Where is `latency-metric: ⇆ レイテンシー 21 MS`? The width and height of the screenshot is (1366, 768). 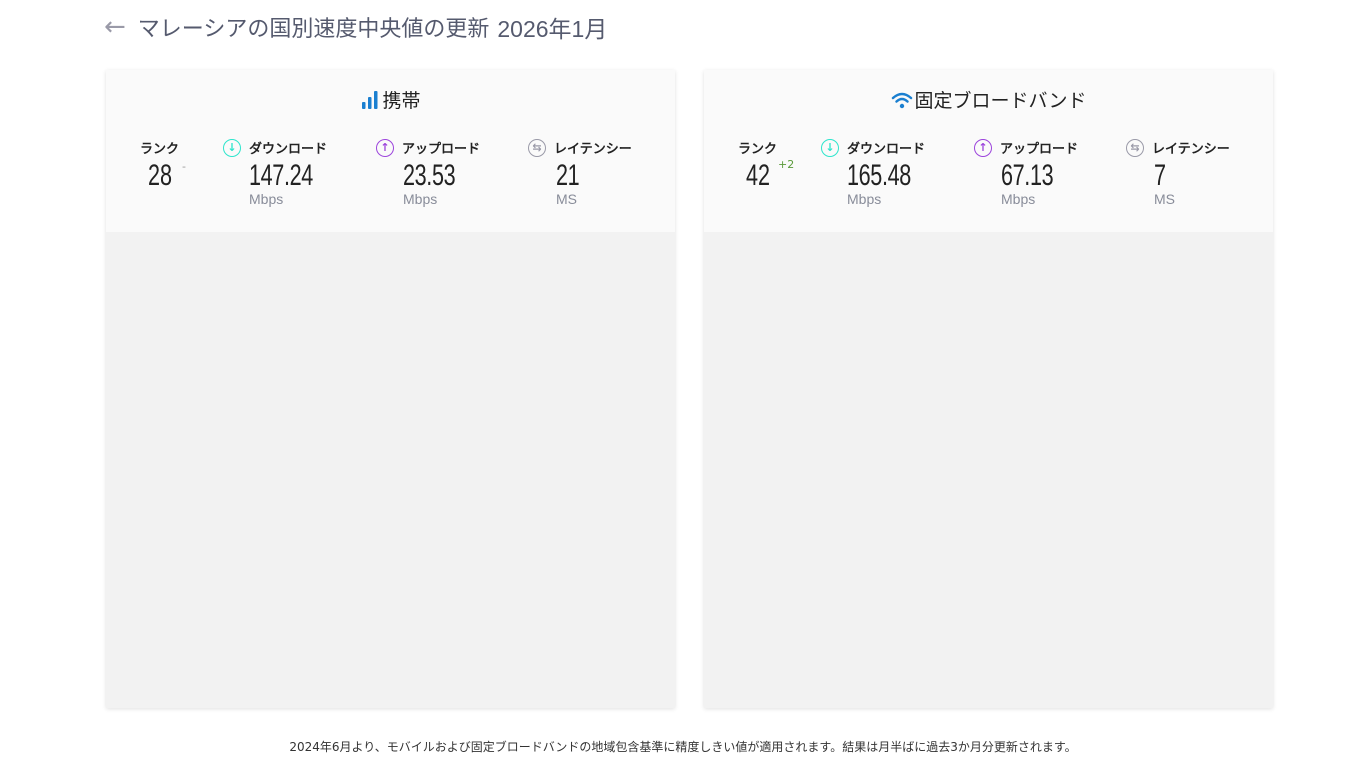 latency-metric: ⇆ レイテンシー 21 MS is located at coordinates (580, 172).